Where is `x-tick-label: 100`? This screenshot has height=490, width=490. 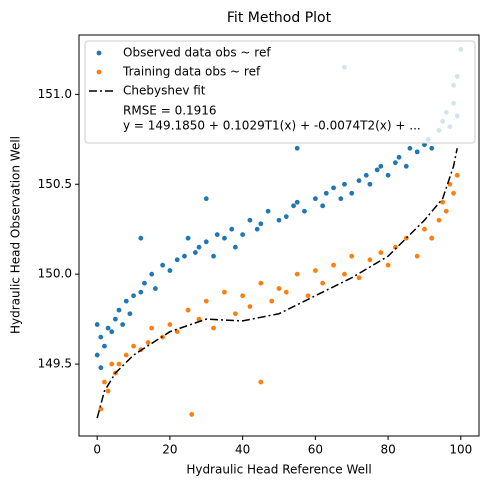 x-tick-label: 100 is located at coordinates (460, 450).